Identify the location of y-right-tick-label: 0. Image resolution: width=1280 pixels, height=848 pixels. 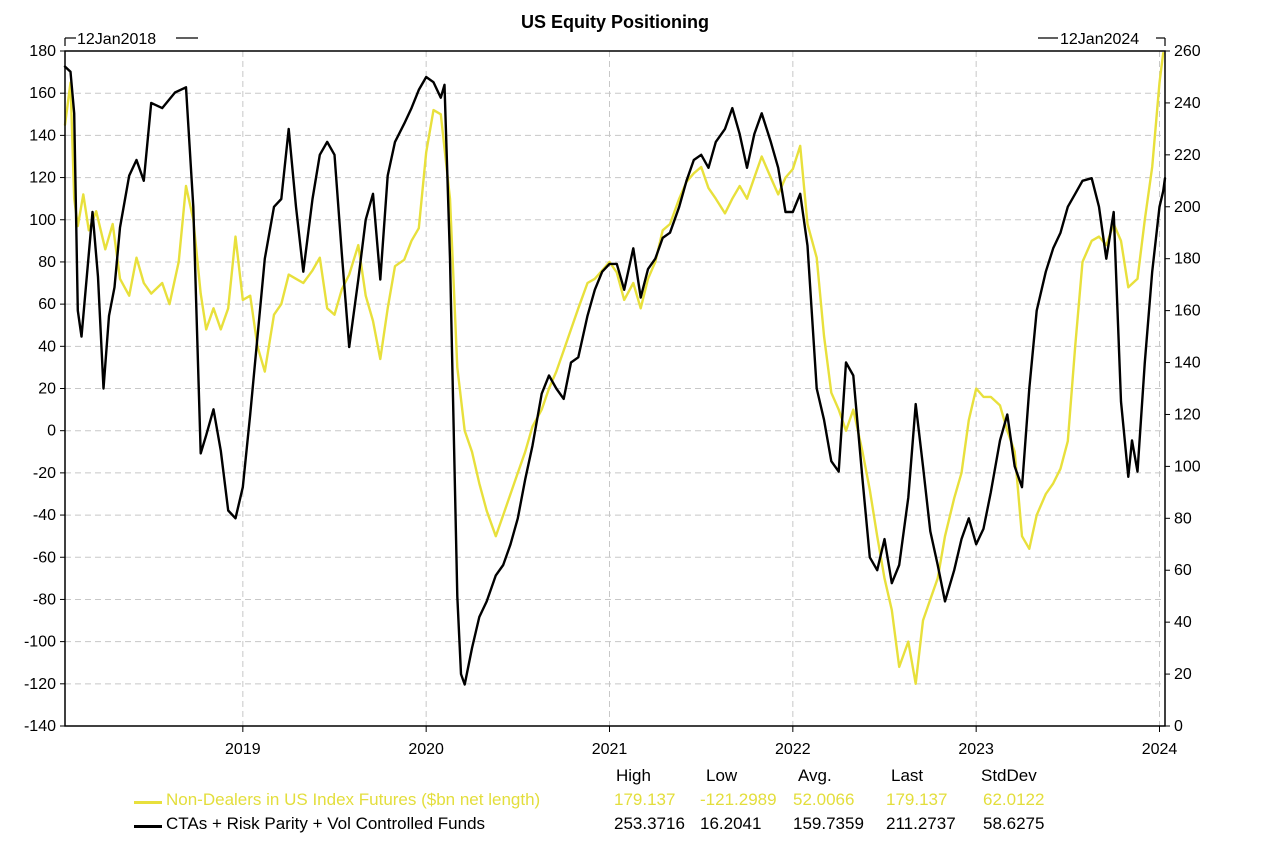
(1178, 726).